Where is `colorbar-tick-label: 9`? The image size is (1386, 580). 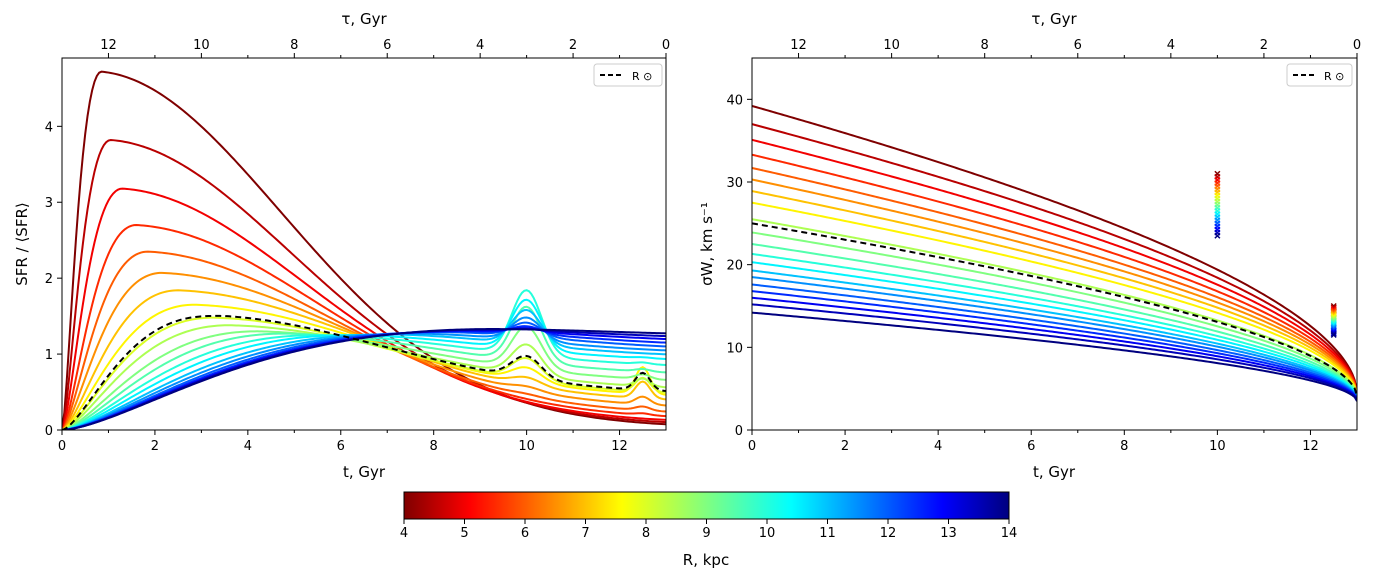
colorbar-tick-label: 9 is located at coordinates (706, 533).